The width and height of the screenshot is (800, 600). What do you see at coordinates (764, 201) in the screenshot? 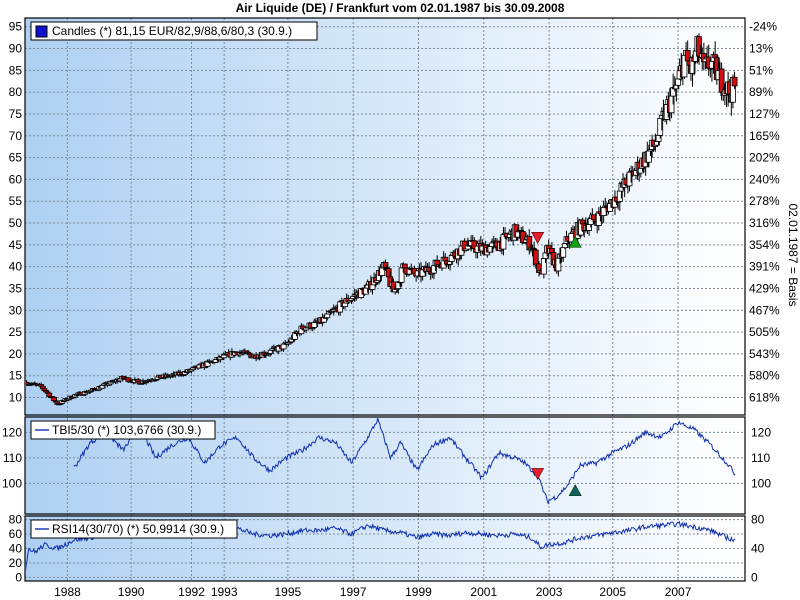
I see `y-tick-label-right: 278%` at bounding box center [764, 201].